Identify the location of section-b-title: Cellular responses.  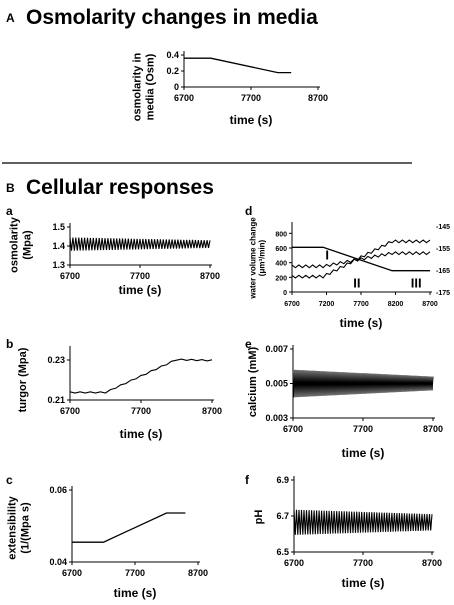
(120, 187).